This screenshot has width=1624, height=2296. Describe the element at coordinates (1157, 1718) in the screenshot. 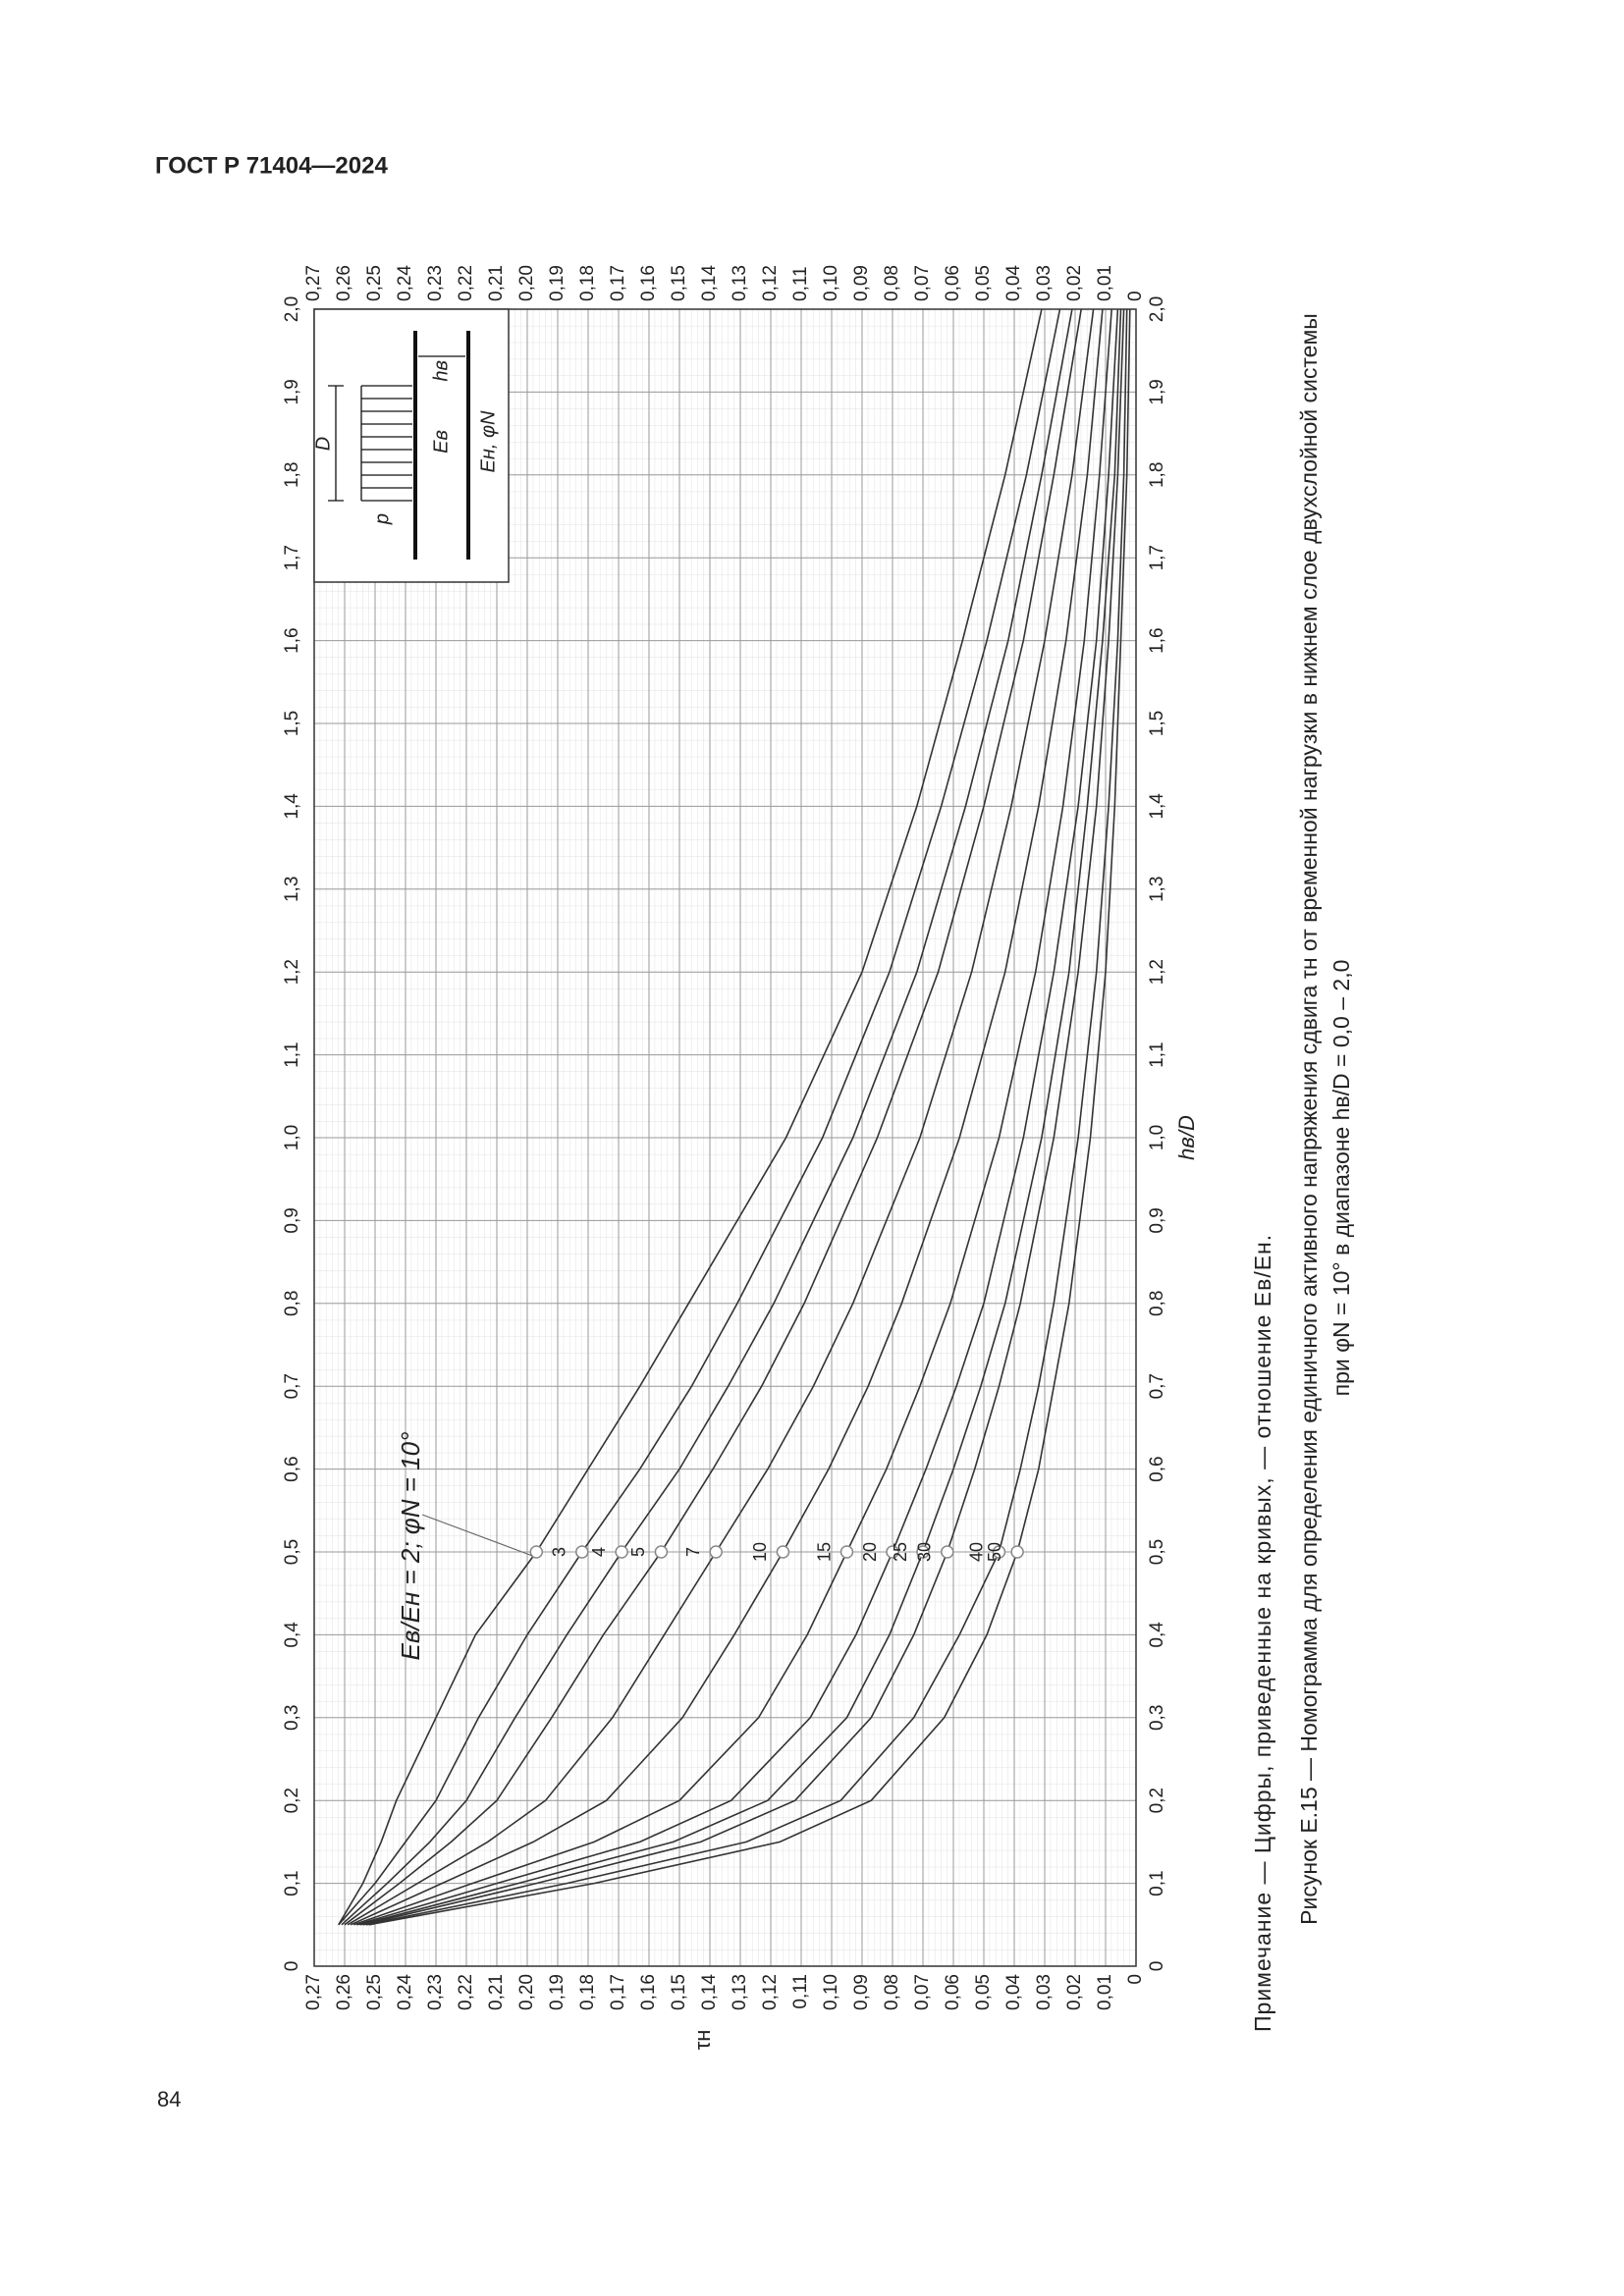

I see `x-tick-label: 0,3` at that location.